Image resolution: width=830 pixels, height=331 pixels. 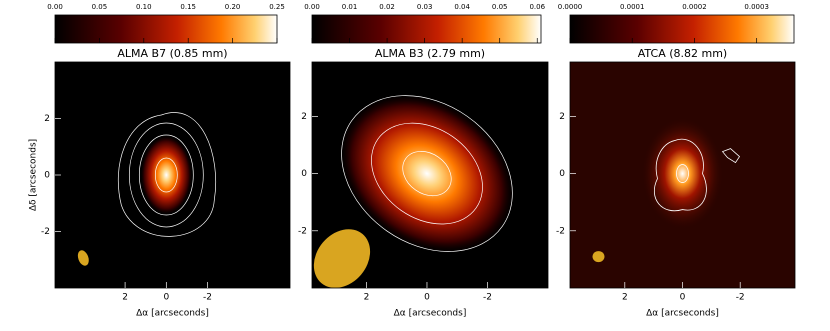 I want to click on colorbar-tick-label: 0.06, so click(x=537, y=7).